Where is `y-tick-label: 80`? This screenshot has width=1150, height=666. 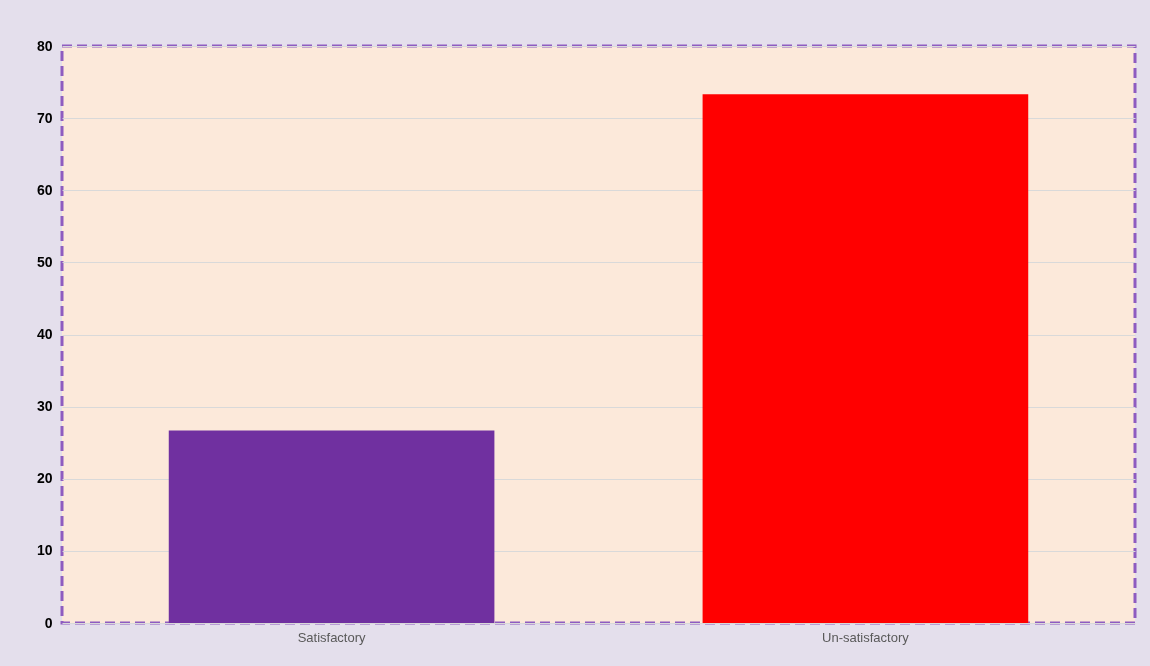
y-tick-label: 80 is located at coordinates (44, 45).